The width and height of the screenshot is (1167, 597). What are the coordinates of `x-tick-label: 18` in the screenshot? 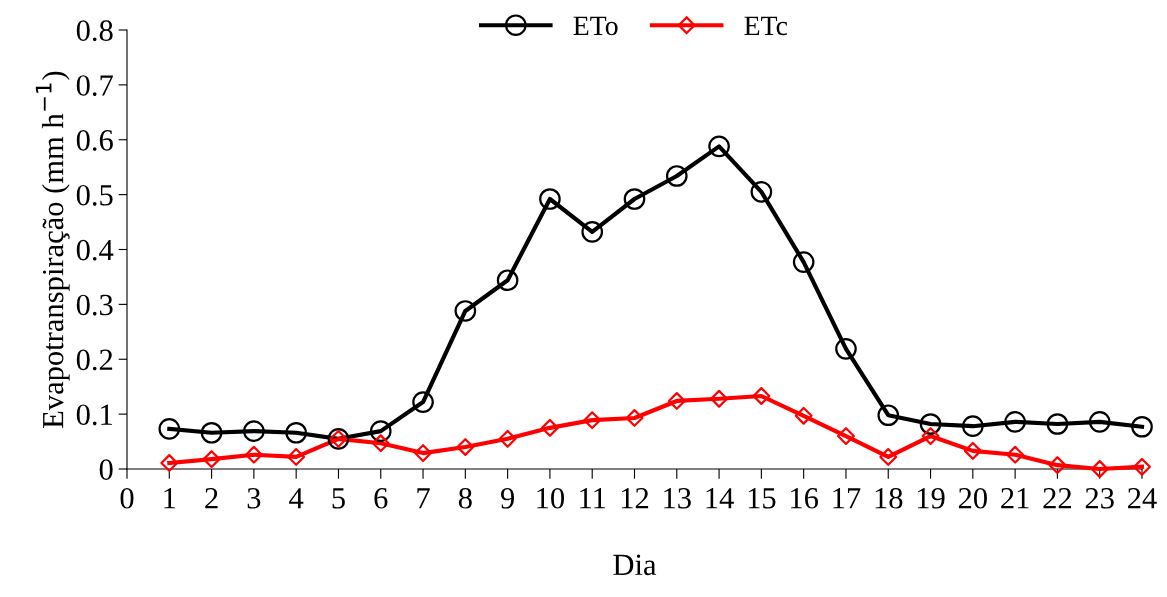 It's located at (889, 498).